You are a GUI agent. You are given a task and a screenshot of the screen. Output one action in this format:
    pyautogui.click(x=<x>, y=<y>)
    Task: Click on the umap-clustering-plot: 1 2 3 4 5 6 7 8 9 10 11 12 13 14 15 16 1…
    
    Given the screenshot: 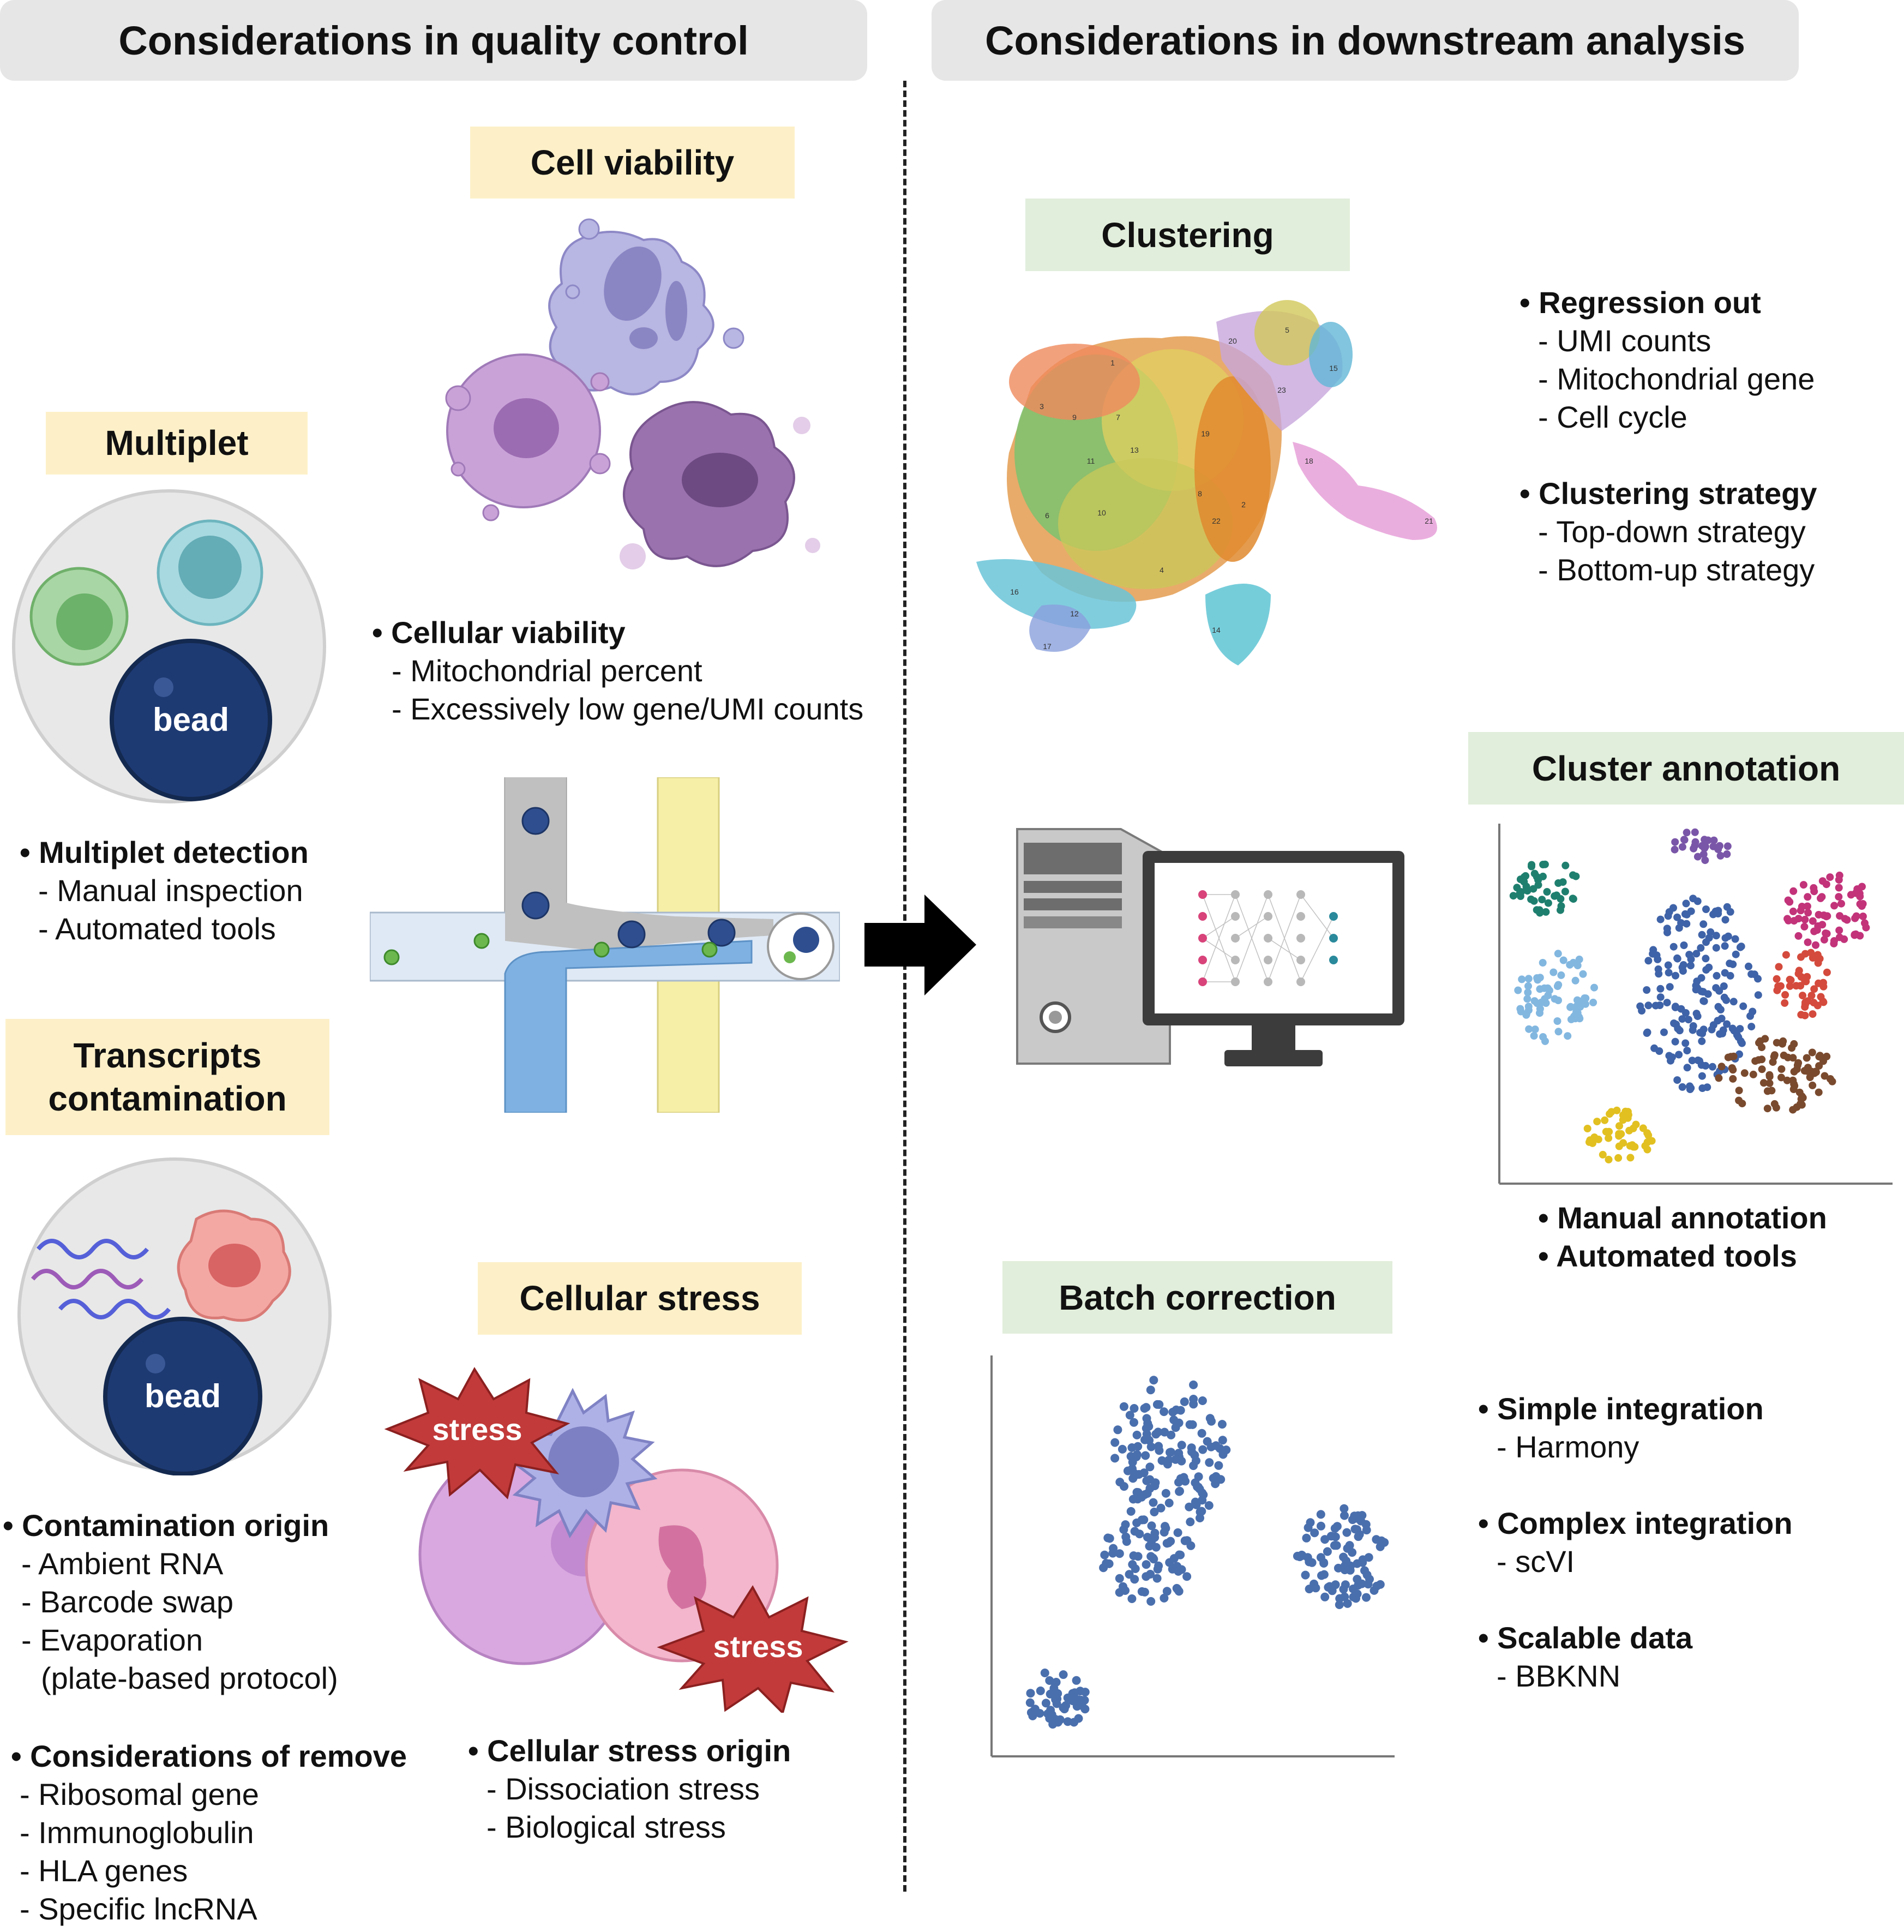 What is the action you would take?
    pyautogui.click(x=1206, y=482)
    